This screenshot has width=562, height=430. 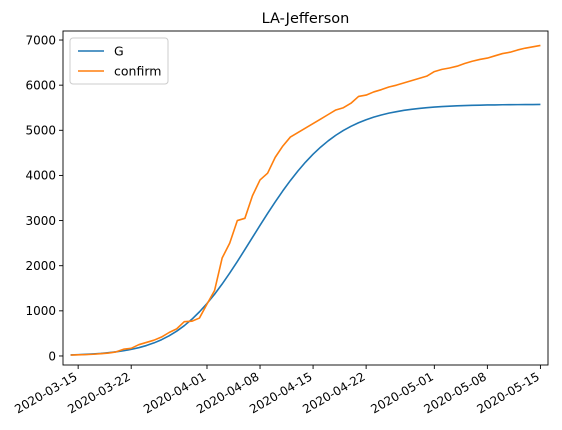 I want to click on y-tick-label: 7000, so click(x=40, y=40).